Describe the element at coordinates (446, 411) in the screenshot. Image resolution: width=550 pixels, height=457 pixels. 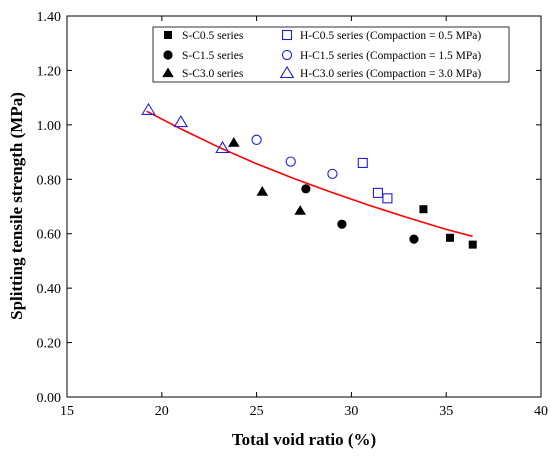
I see `x-tick-label: 35` at that location.